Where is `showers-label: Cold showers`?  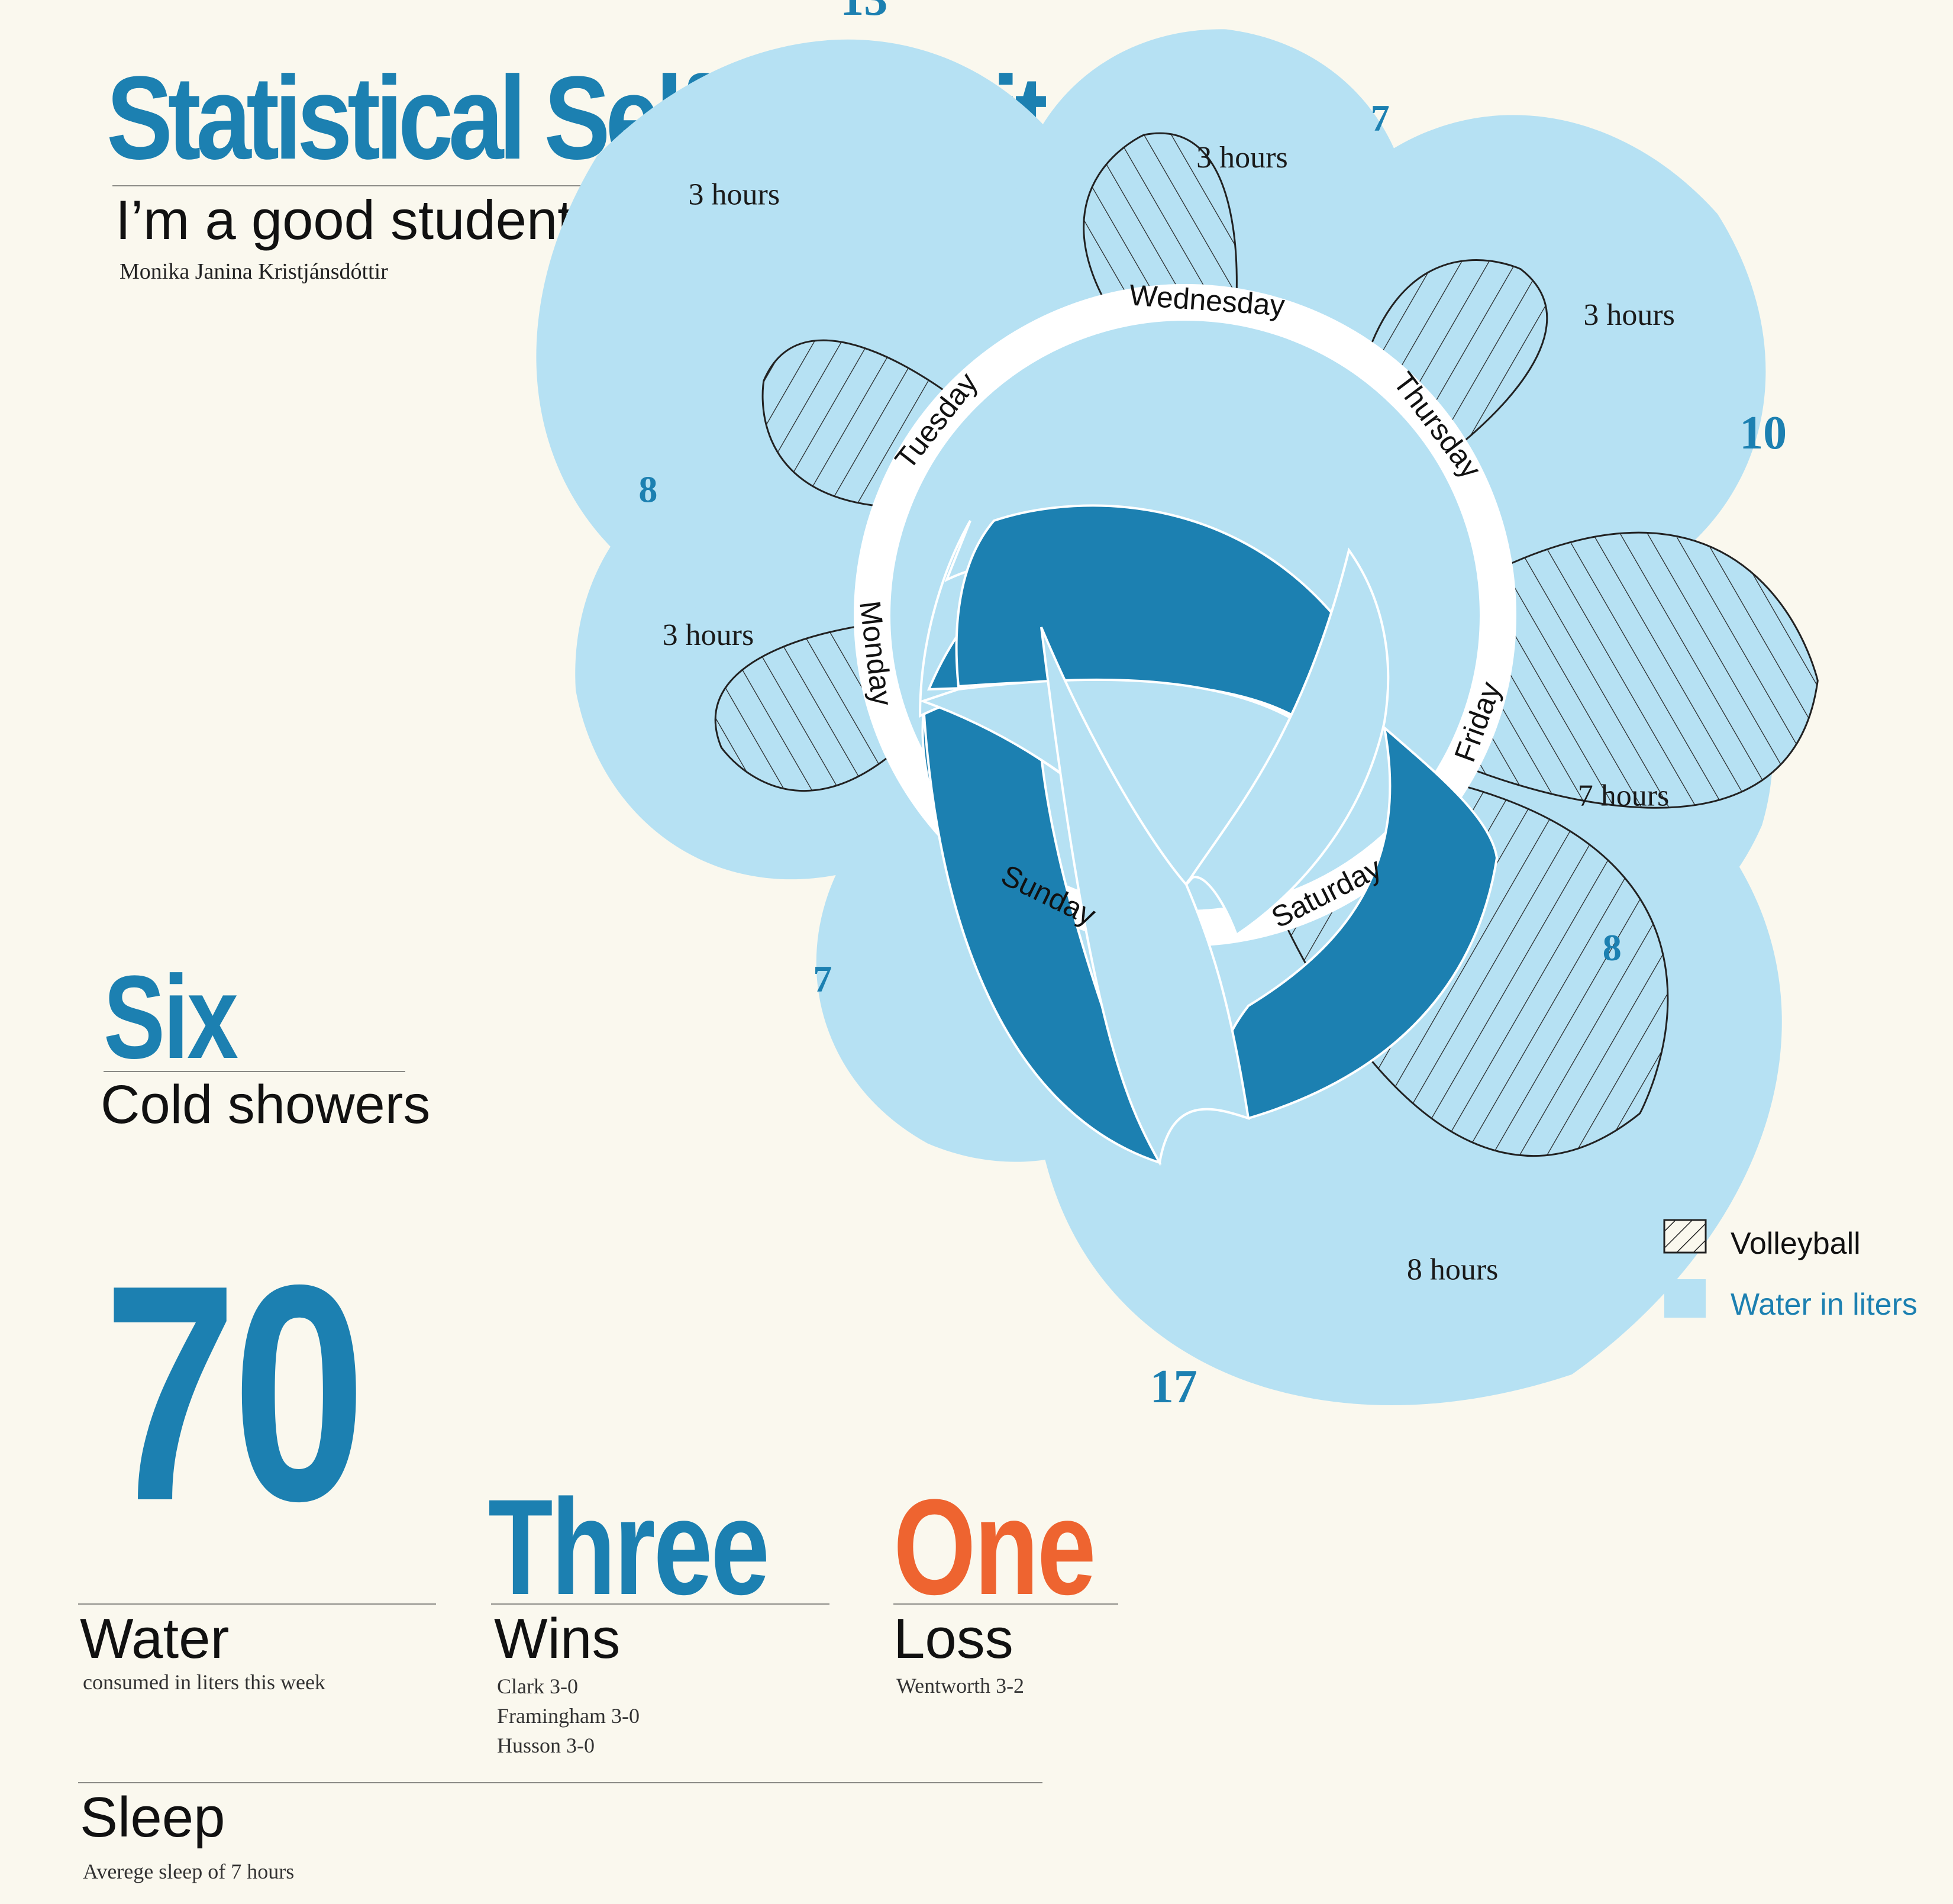 showers-label: Cold showers is located at coordinates (266, 1104).